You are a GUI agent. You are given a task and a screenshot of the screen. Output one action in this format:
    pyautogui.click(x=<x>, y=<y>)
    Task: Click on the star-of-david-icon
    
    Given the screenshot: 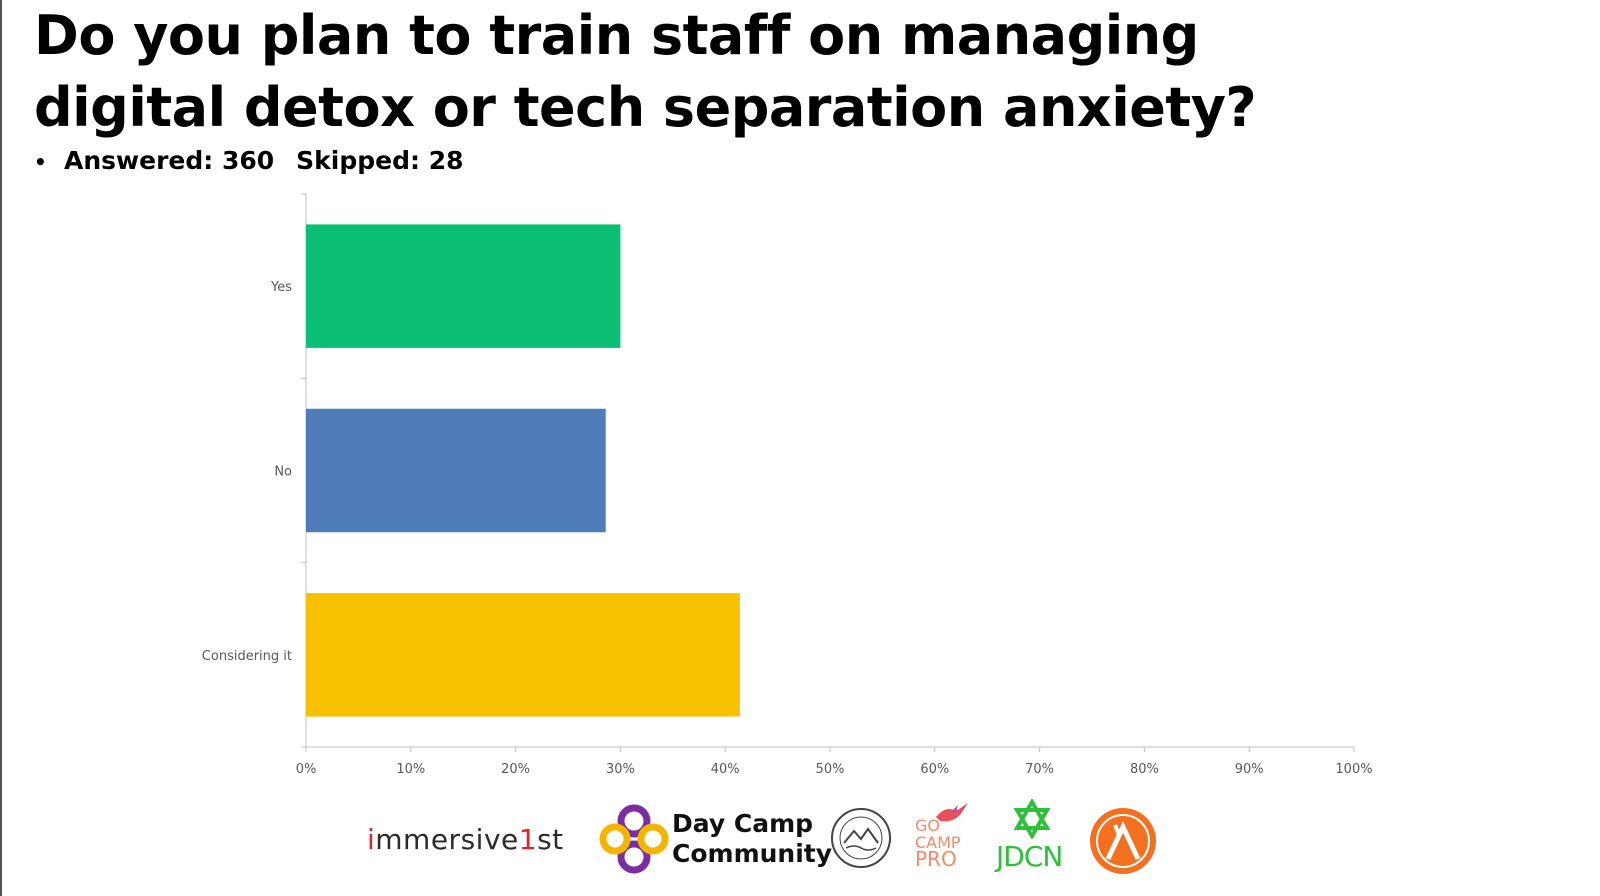 What is the action you would take?
    pyautogui.click(x=1032, y=819)
    